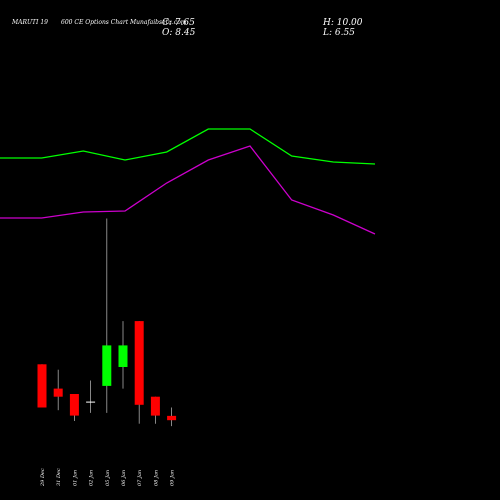 The image size is (500, 500). I want to click on x-tick-label: 09 Jan, so click(173, 478).